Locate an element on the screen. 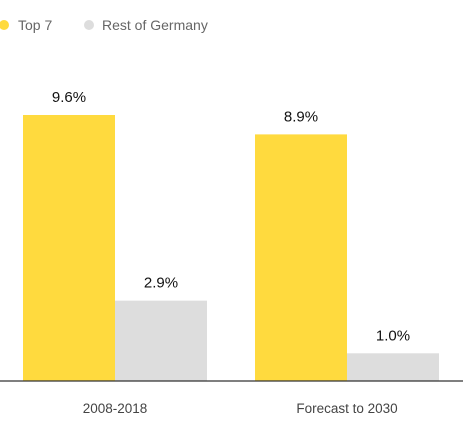 The width and height of the screenshot is (463, 421). data-label-top7-1: 9.6% is located at coordinates (69, 97).